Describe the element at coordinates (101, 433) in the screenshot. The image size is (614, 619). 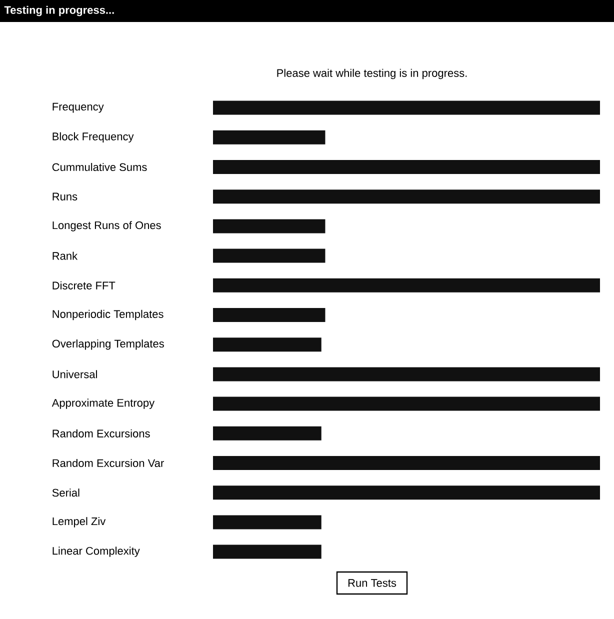
I see `y-tick-label: Random Excursions` at that location.